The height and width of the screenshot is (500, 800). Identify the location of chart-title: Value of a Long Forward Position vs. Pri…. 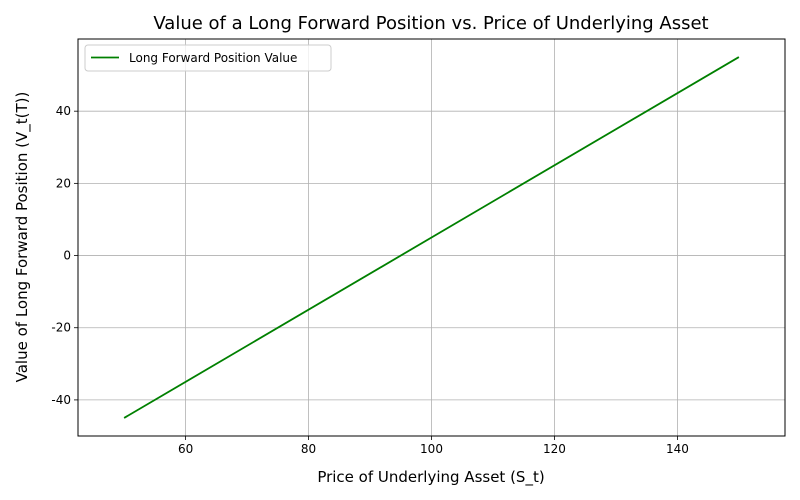
(430, 23).